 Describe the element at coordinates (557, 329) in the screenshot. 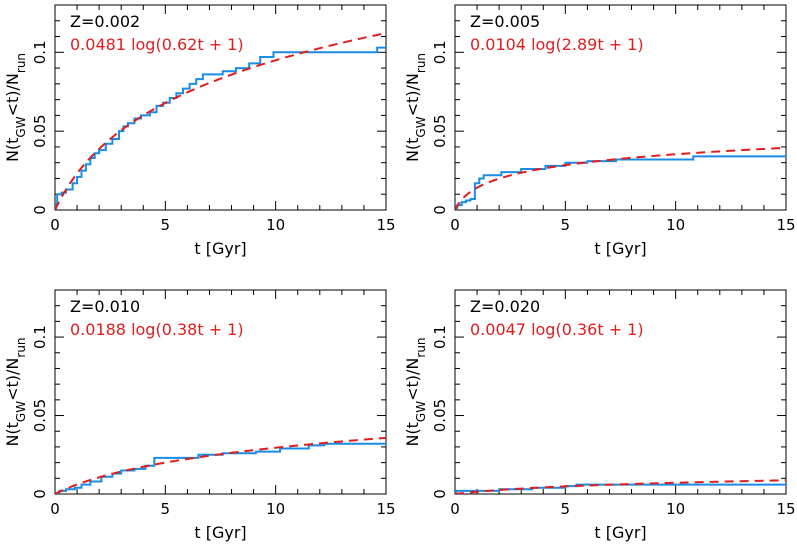

I see `fit-label: 0.0047 log(0.36t + 1)` at that location.